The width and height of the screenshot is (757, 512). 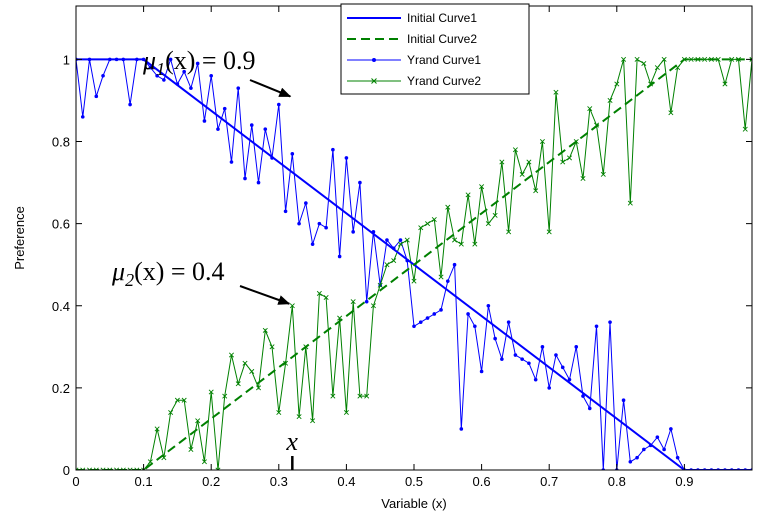 I want to click on annotation-mu2: μ2(x) = 0.4, so click(x=168, y=273).